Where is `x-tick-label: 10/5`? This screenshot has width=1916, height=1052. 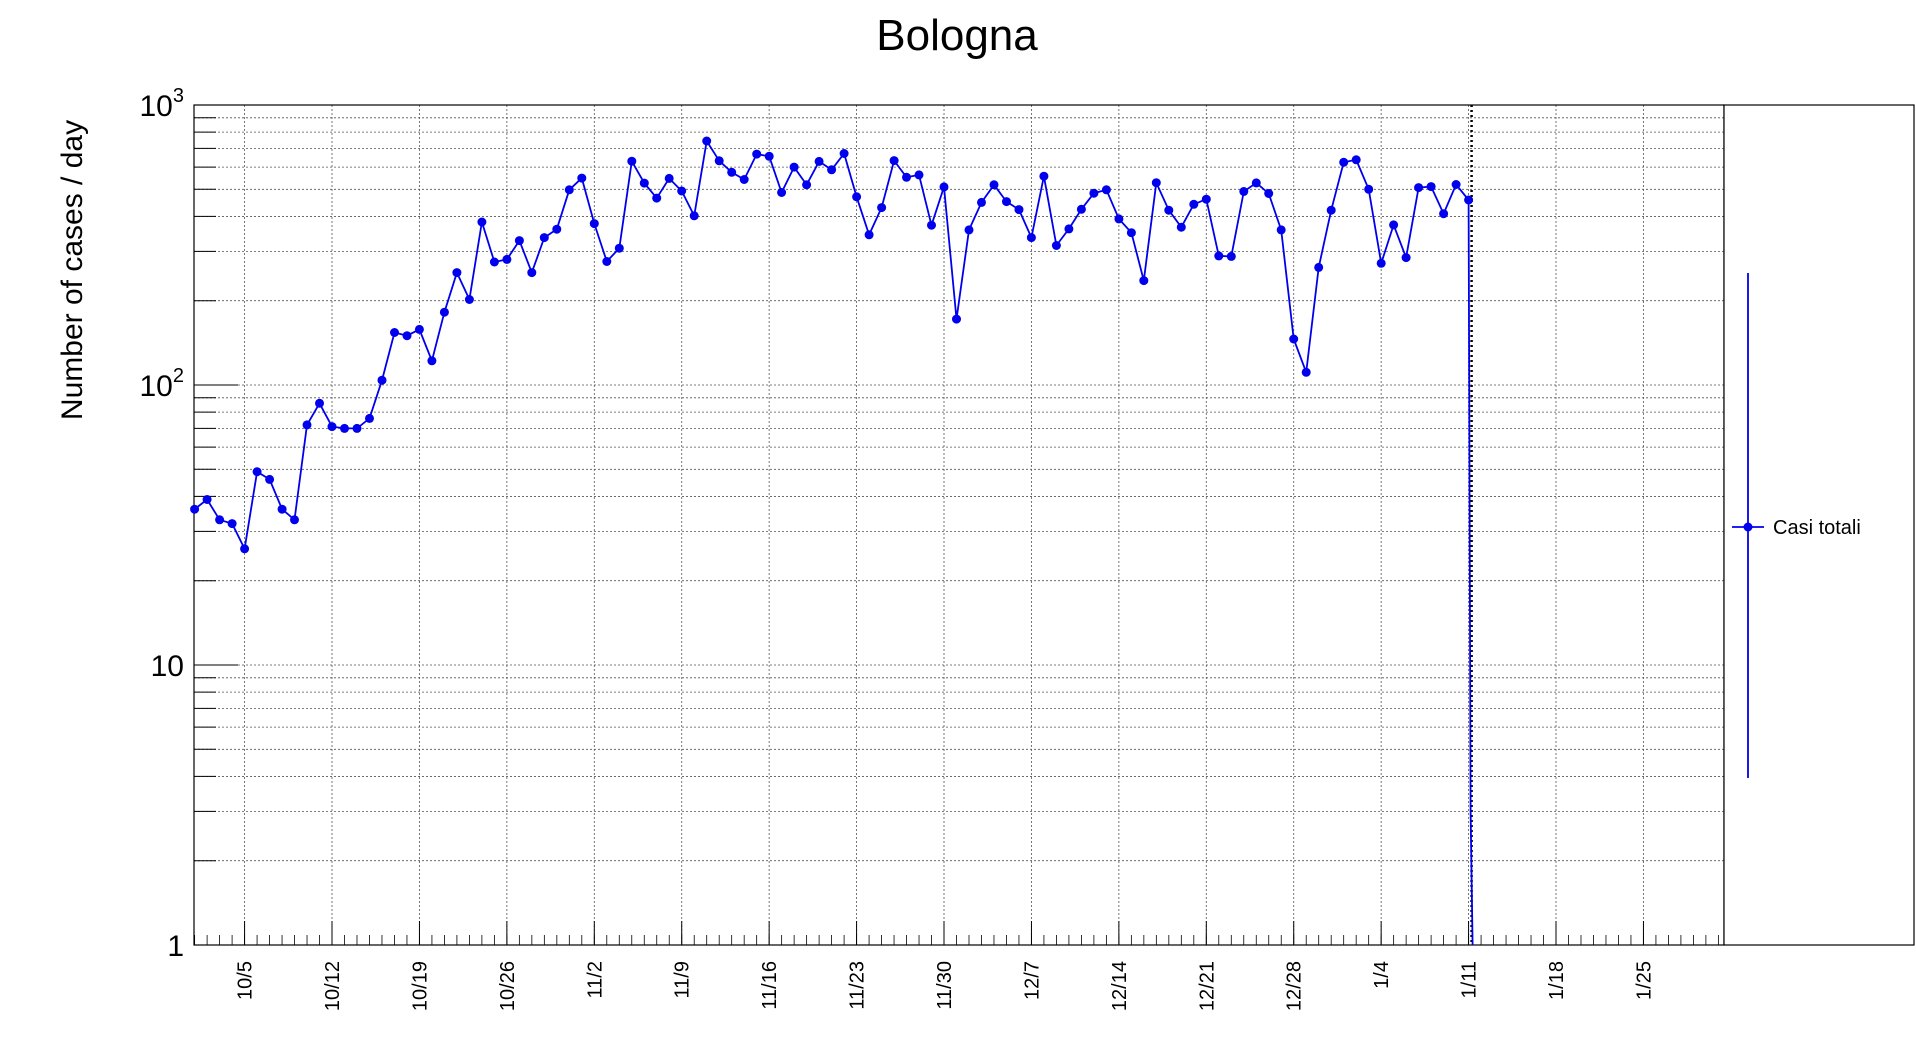
x-tick-label: 10/5 is located at coordinates (246, 980).